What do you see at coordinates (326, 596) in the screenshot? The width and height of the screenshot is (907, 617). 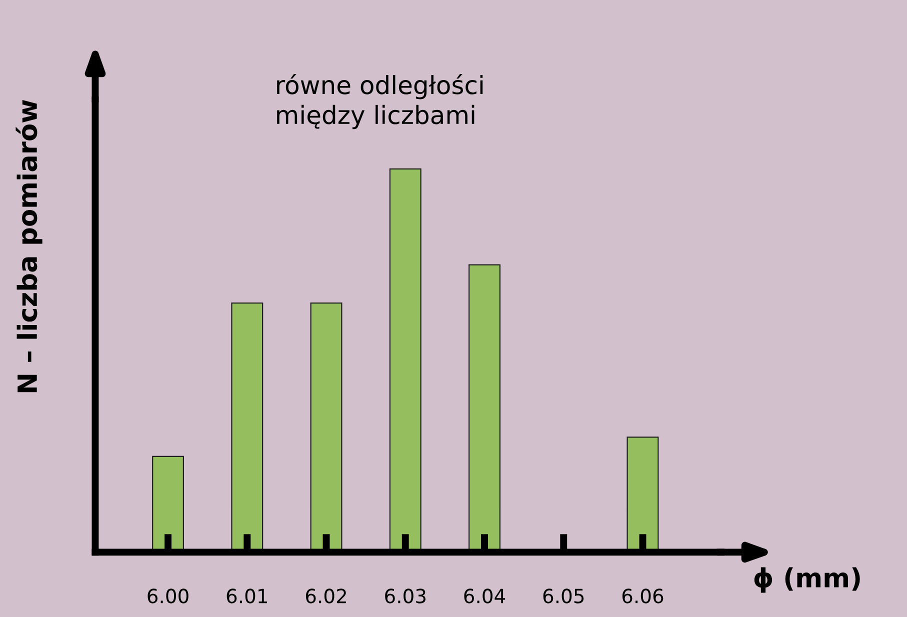 I see `x-tick-label: 6.02` at bounding box center [326, 596].